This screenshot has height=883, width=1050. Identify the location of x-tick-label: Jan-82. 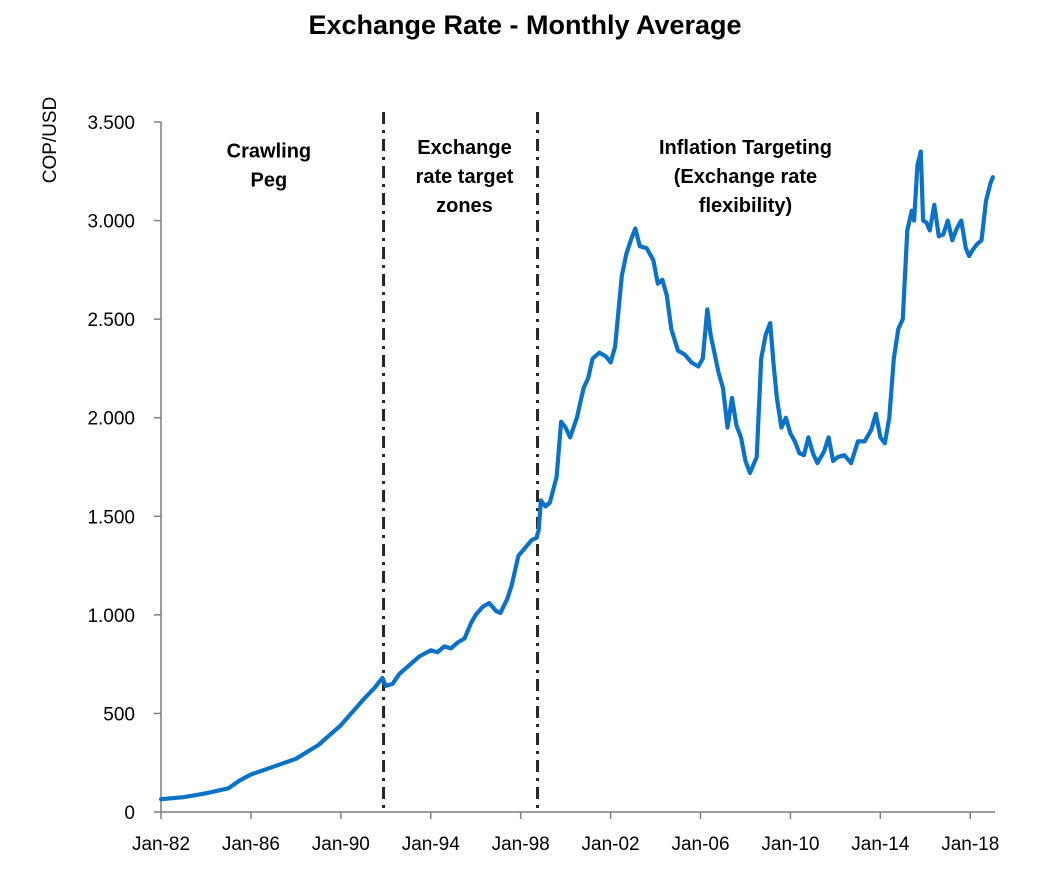
(161, 844).